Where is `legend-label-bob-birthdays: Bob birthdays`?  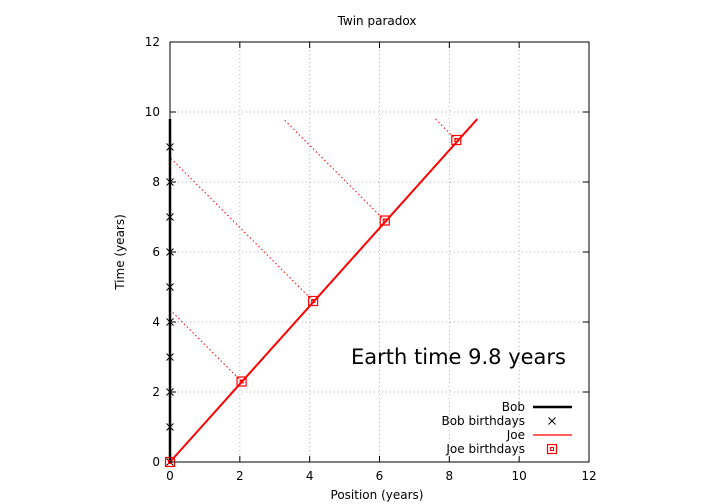 legend-label-bob-birthdays: Bob birthdays is located at coordinates (483, 421).